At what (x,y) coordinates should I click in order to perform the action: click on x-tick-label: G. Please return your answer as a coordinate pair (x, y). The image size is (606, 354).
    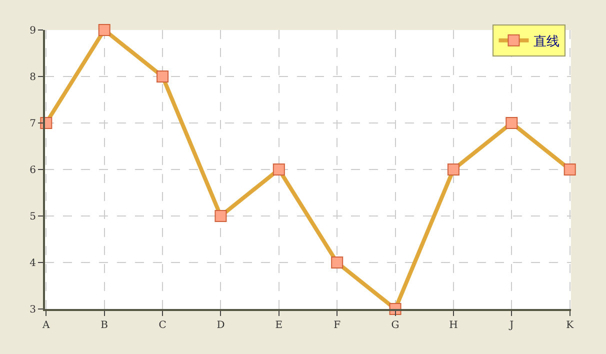
    Looking at the image, I should click on (395, 325).